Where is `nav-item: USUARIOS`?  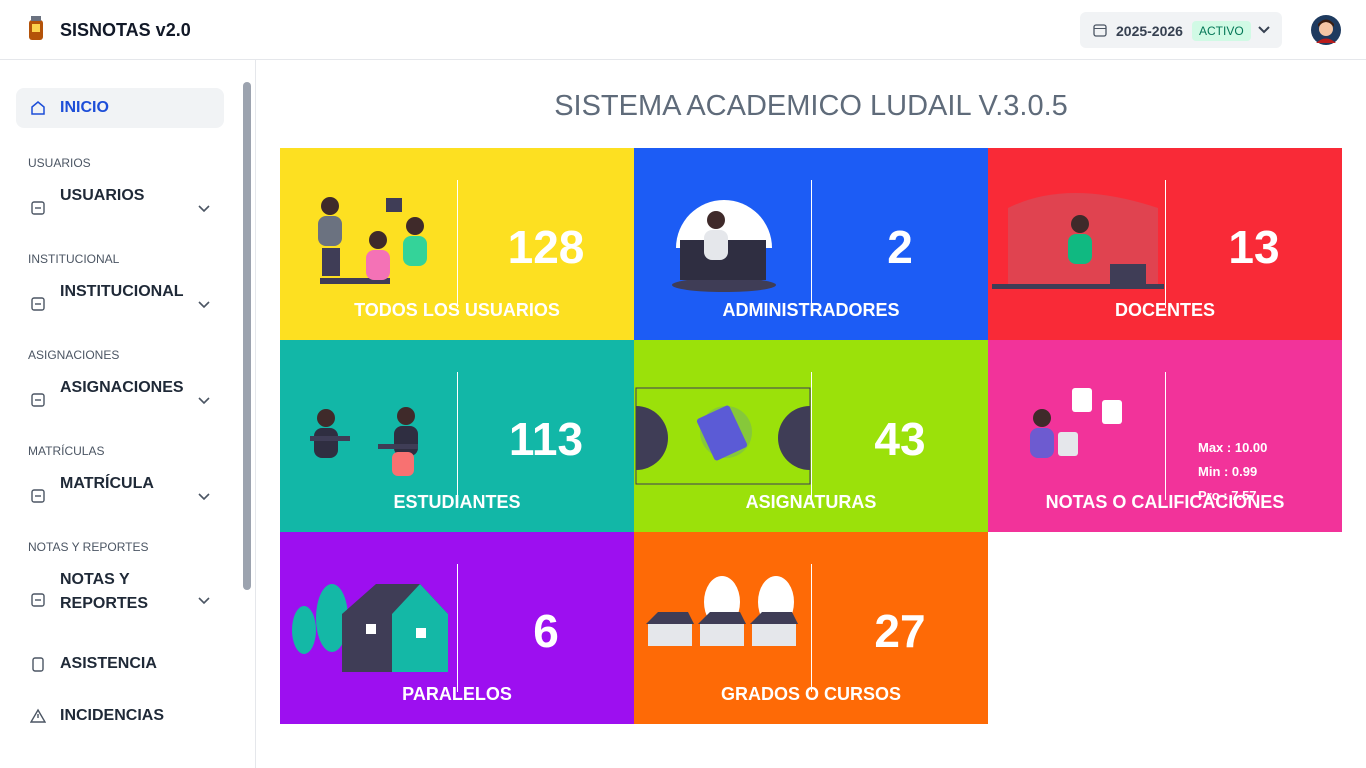
nav-item: USUARIOS is located at coordinates (102, 195).